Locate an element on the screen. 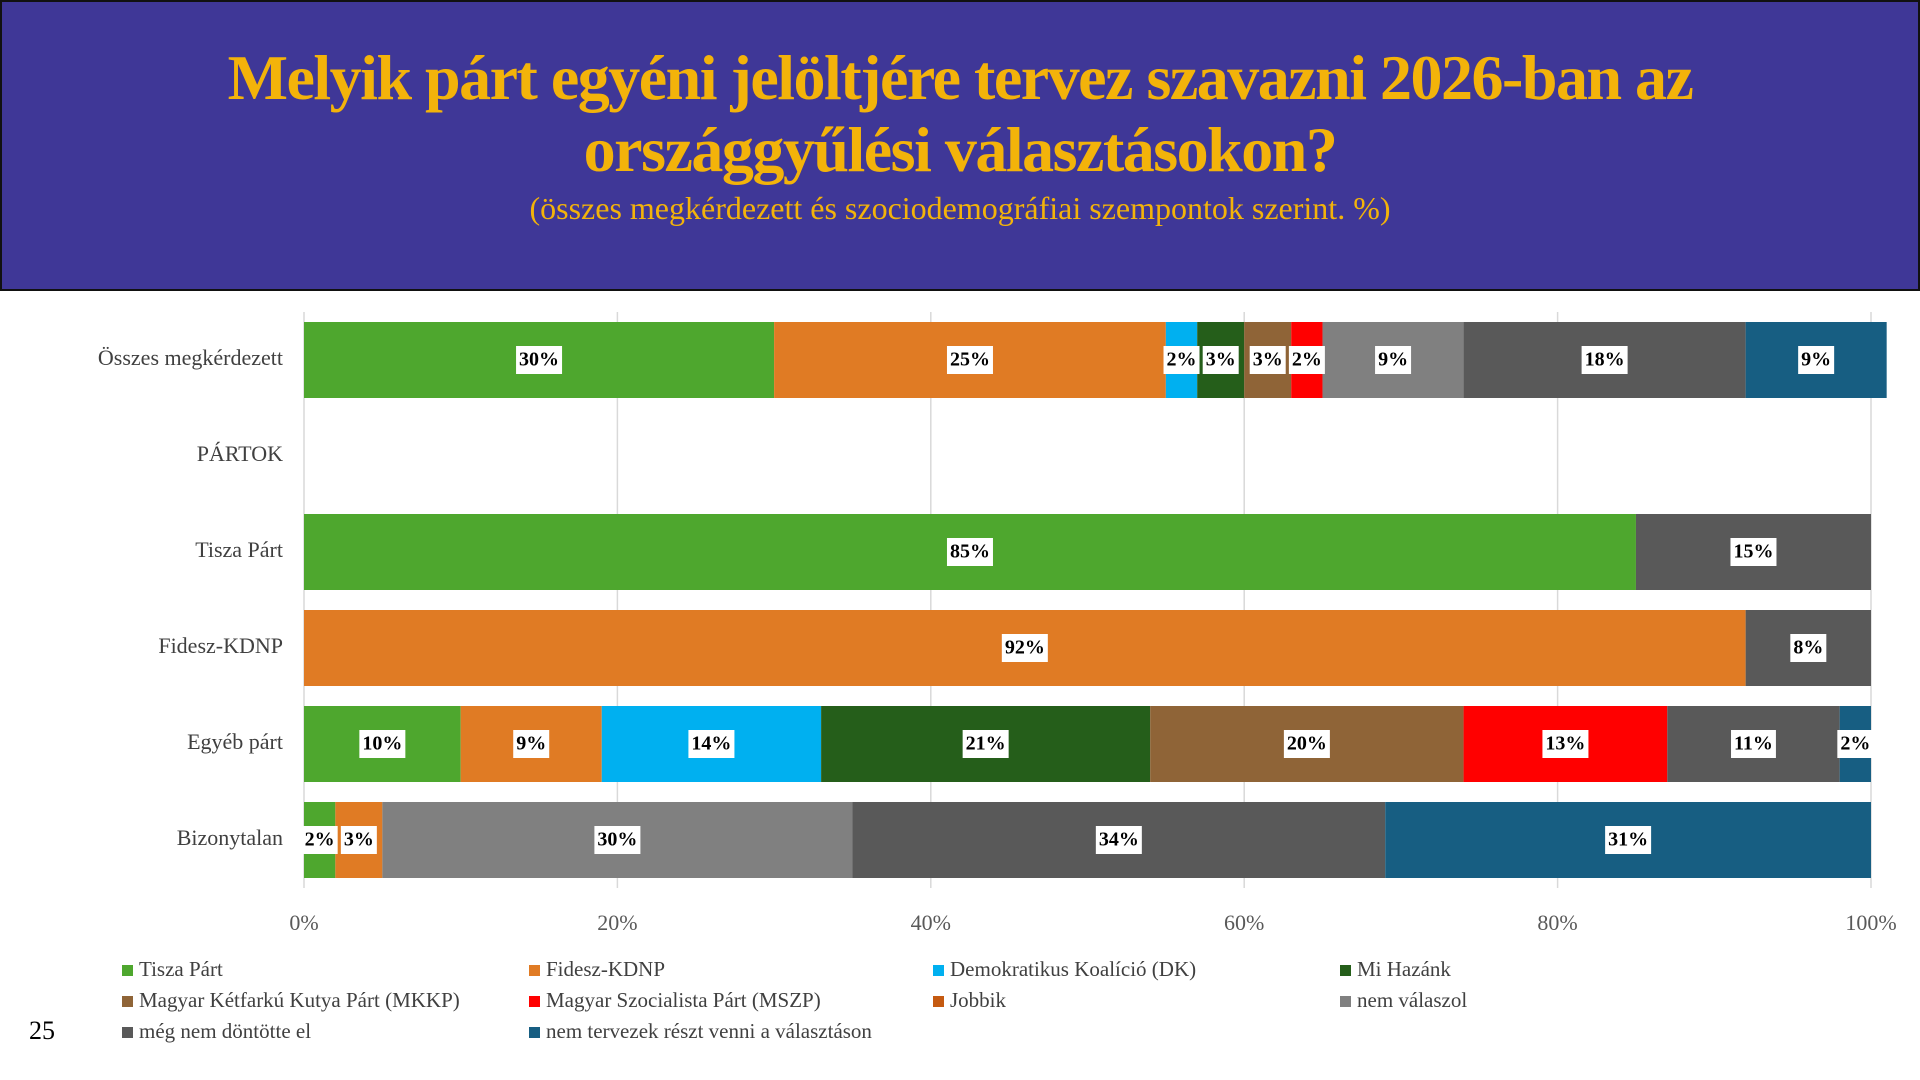 This screenshot has height=1080, width=1920. data-label: 34% is located at coordinates (1119, 840).